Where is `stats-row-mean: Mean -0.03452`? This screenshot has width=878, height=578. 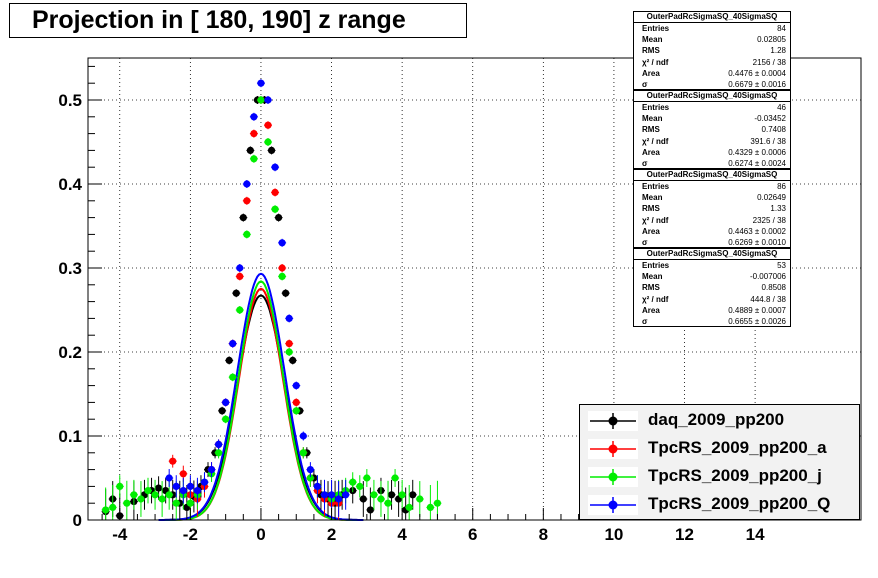 stats-row-mean: Mean -0.03452 is located at coordinates (712, 118).